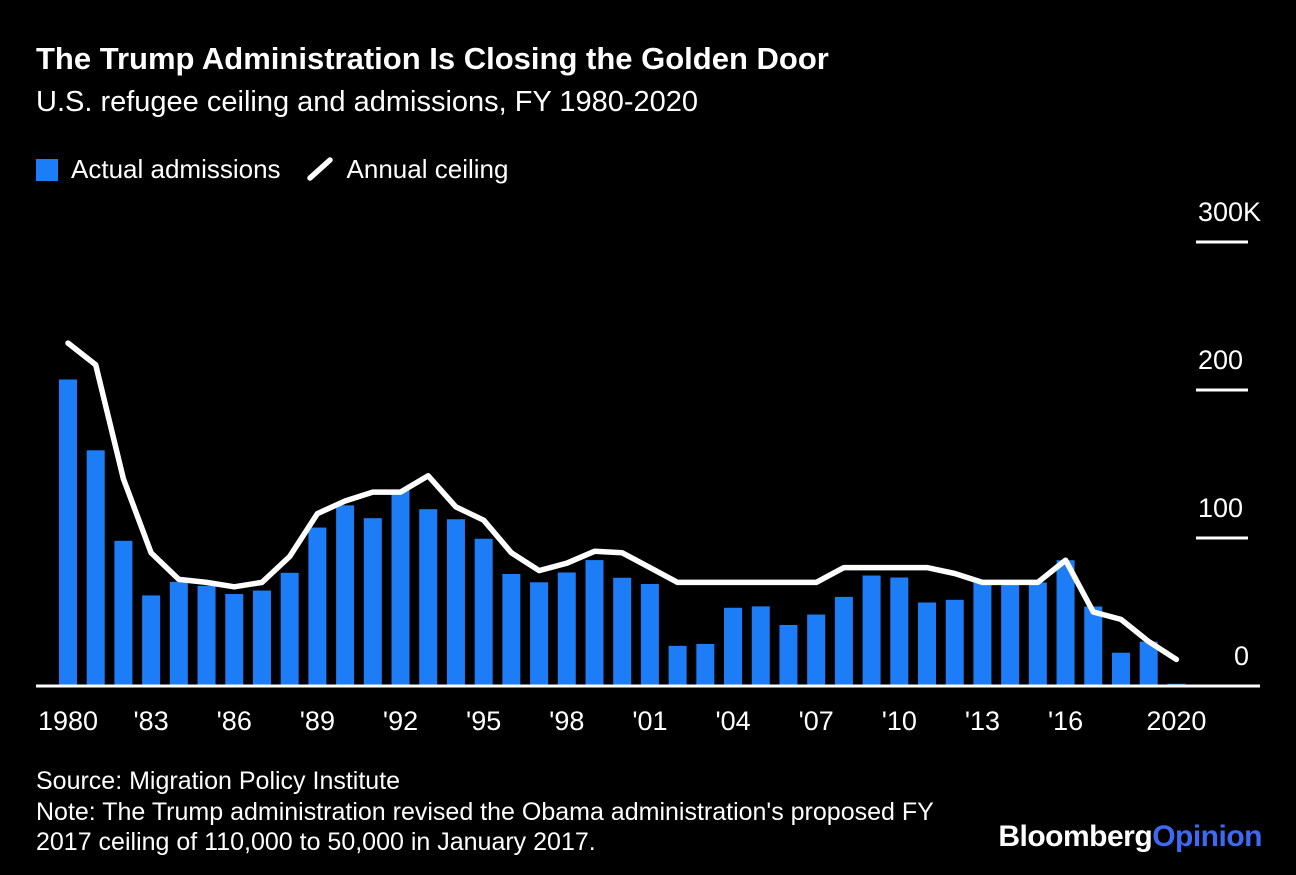 This screenshot has height=875, width=1296. Describe the element at coordinates (982, 721) in the screenshot. I see `x-axis-tick-label: '13` at that location.